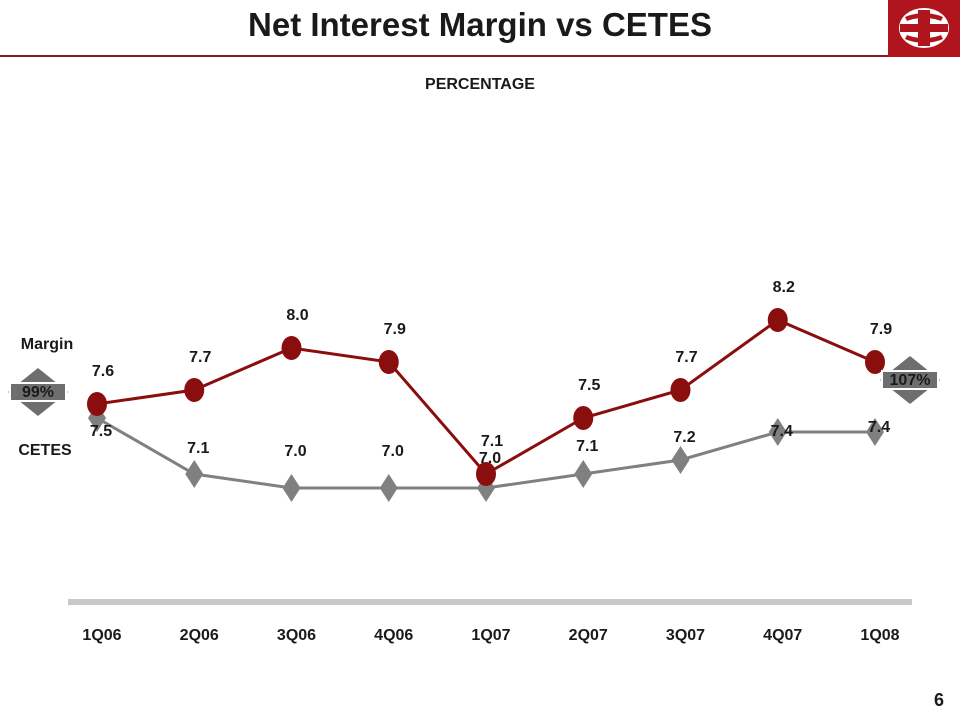  I want to click on x-tick-label-1Q07: 1Q07, so click(490, 635).